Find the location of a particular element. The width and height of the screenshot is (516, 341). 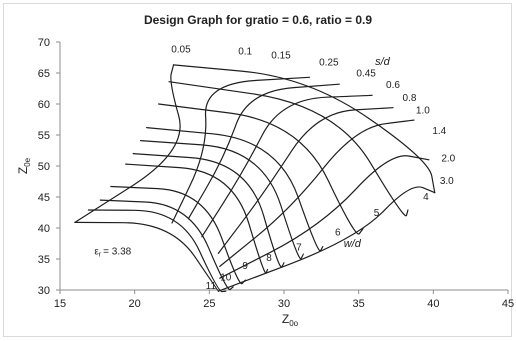

epsilon-r-annotation: εr = 3.38 is located at coordinates (112, 253).